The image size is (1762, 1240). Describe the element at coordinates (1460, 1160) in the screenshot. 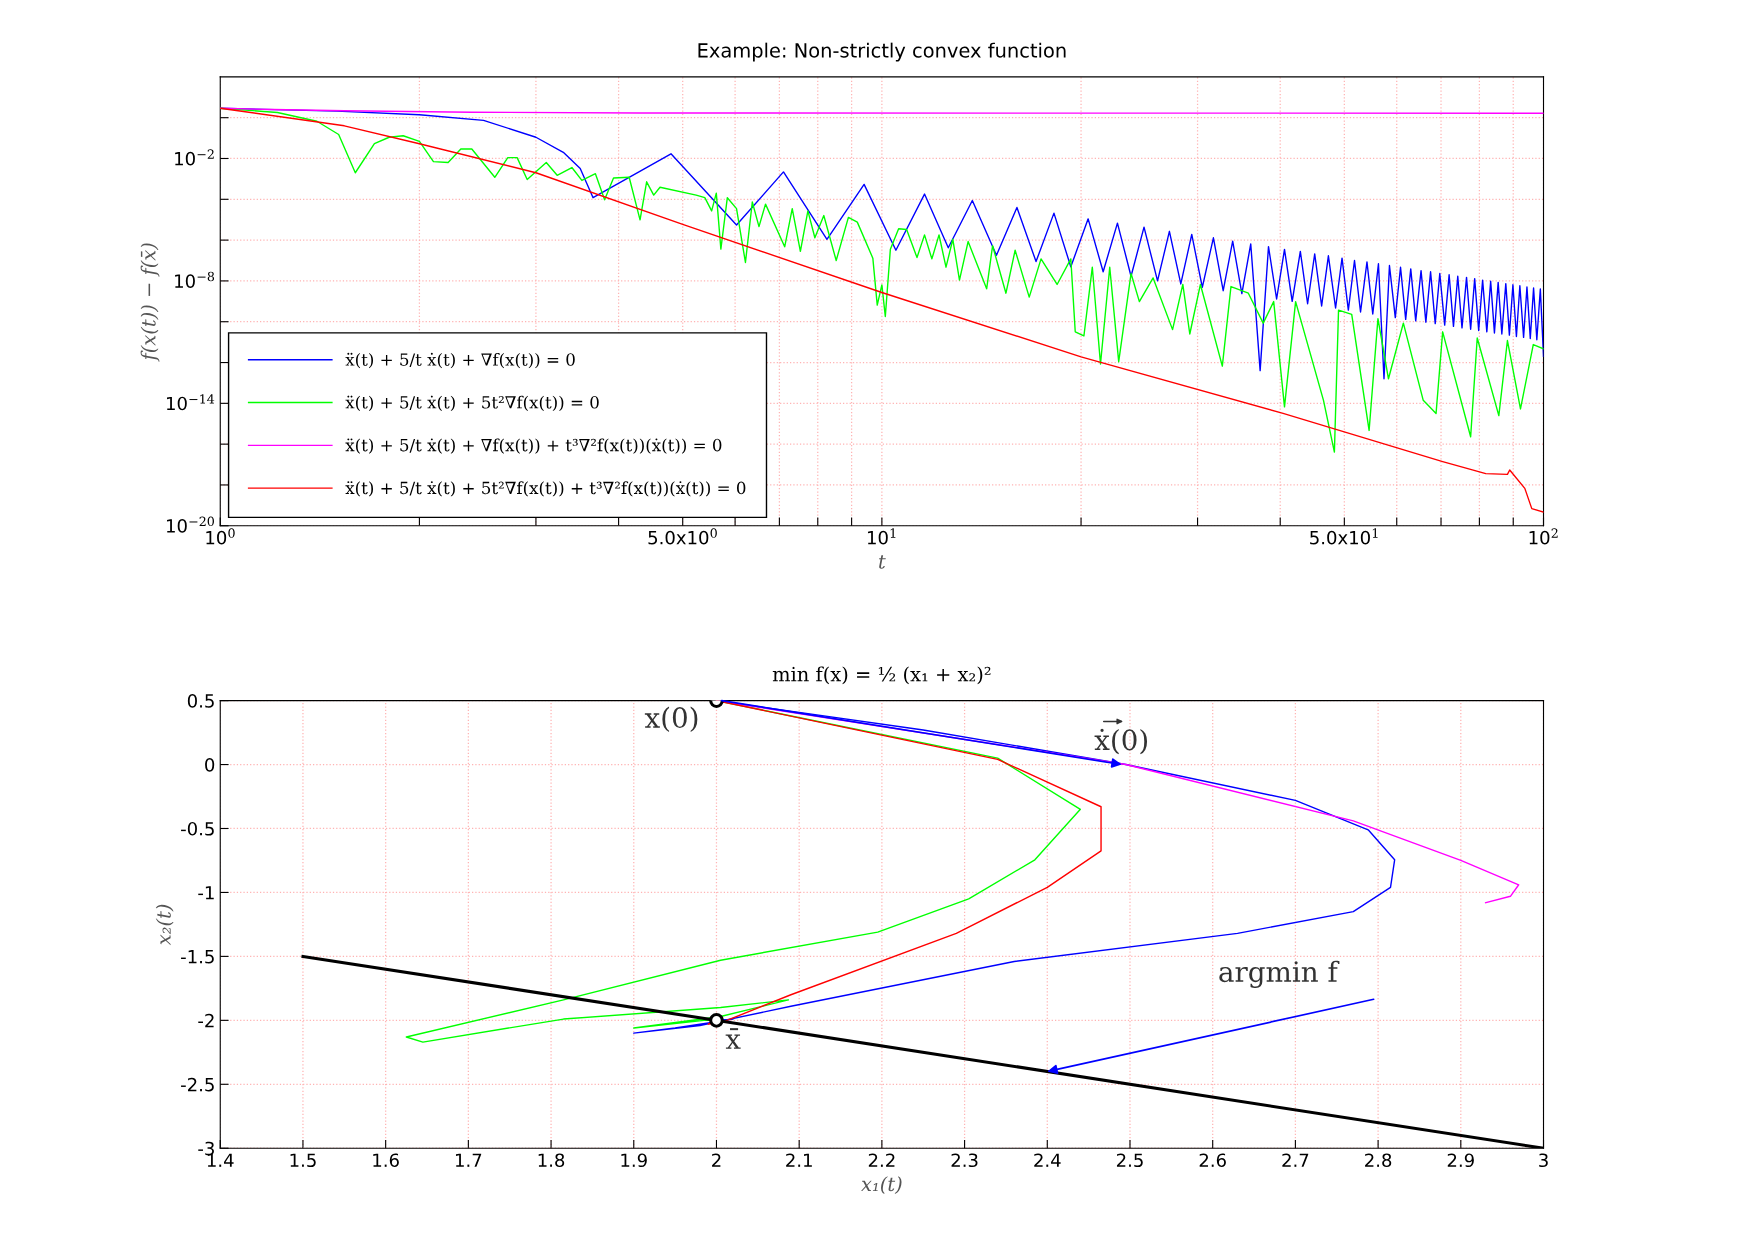

I see `x-tick-label: 2.9` at that location.